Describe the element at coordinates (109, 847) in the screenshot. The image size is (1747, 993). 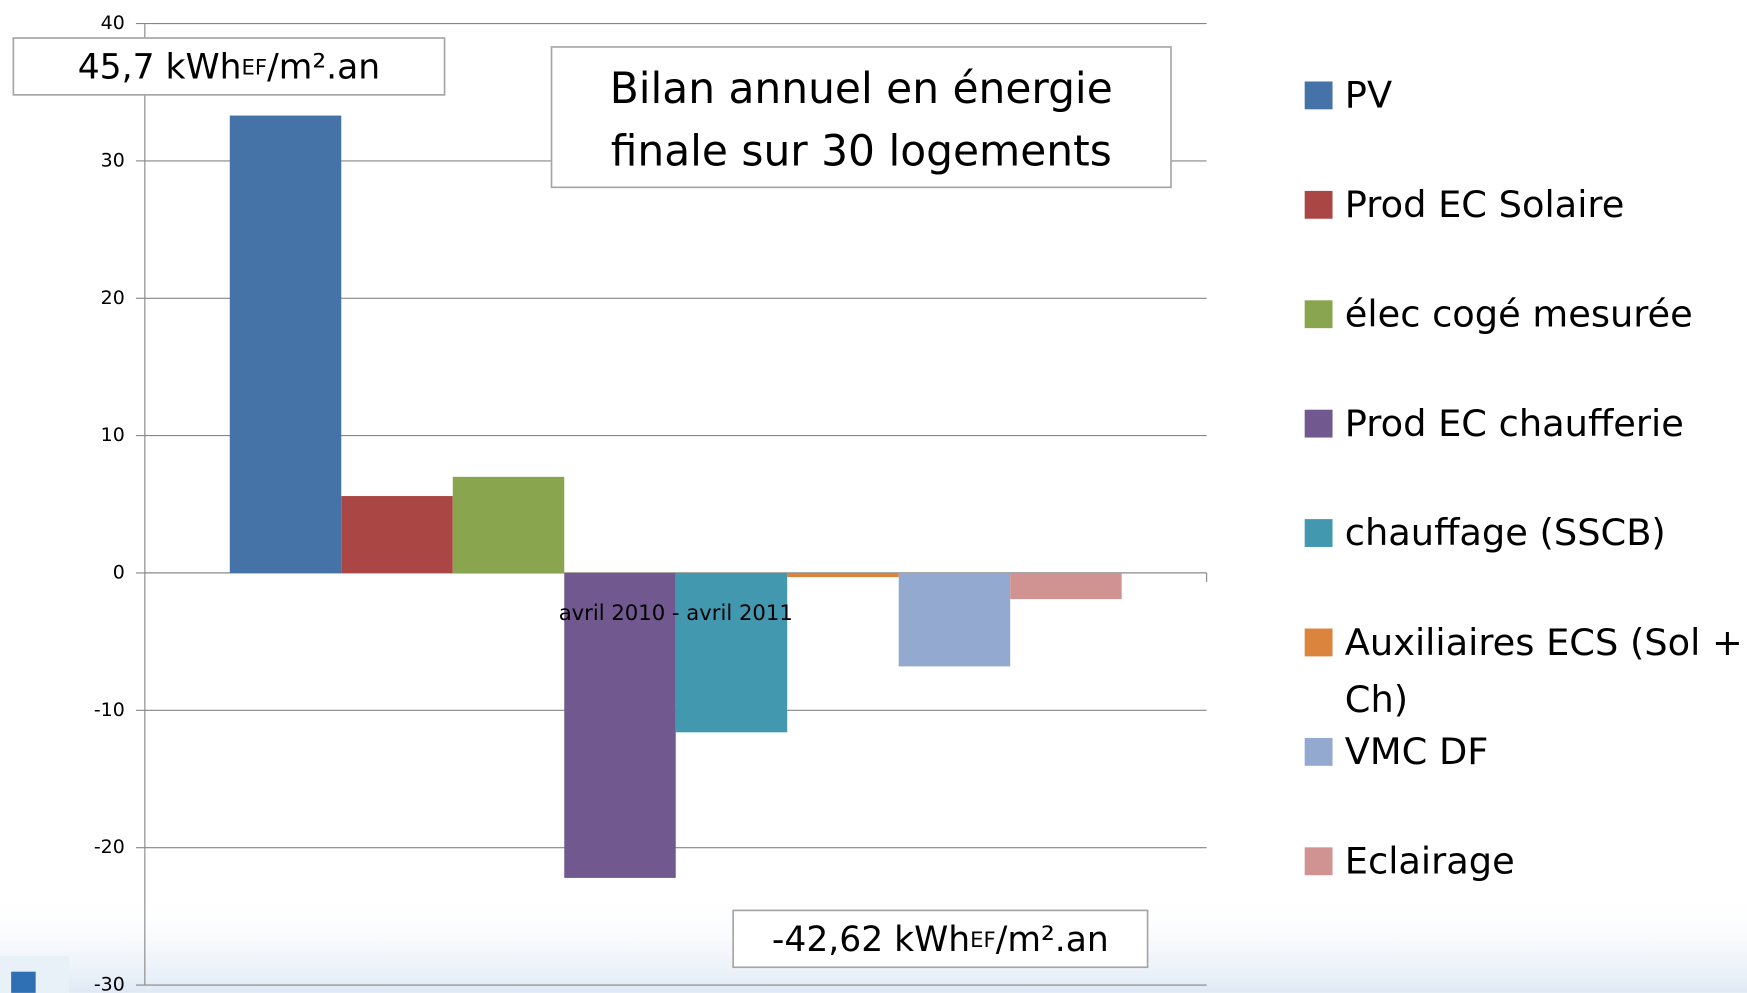
I see `y-tick-label: -20` at that location.